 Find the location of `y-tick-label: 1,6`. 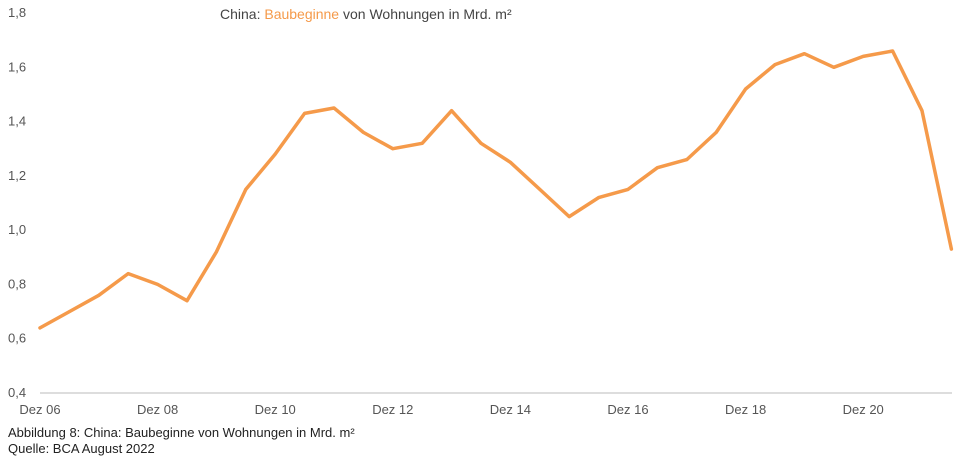

y-tick-label: 1,6 is located at coordinates (17, 66).